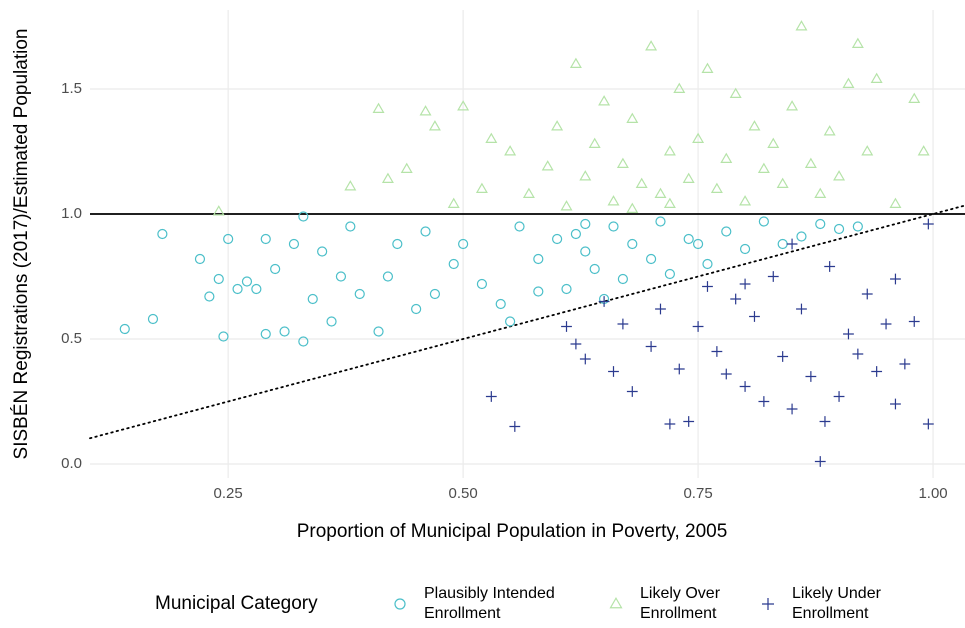 The width and height of the screenshot is (965, 628). What do you see at coordinates (697, 493) in the screenshot?
I see `x-tick-label: 0.75` at bounding box center [697, 493].